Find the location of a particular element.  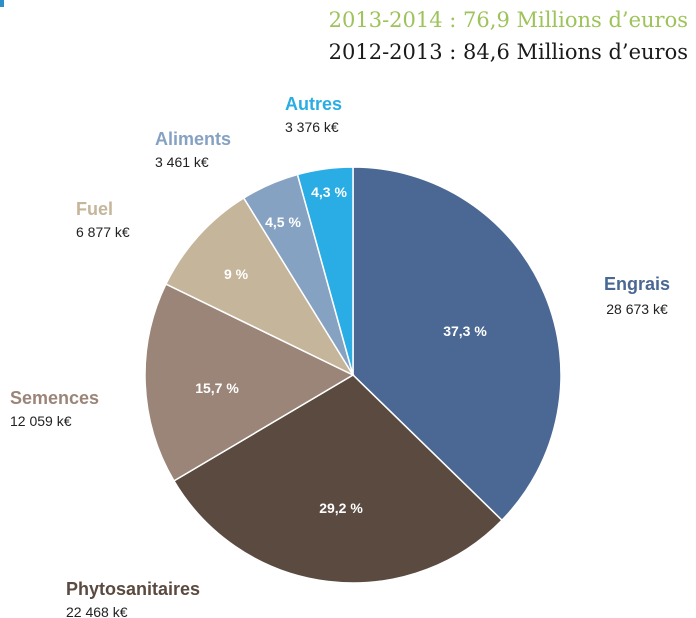

header-previous-year: 2012-2013 : 84,6 Millions d’euros is located at coordinates (508, 52).